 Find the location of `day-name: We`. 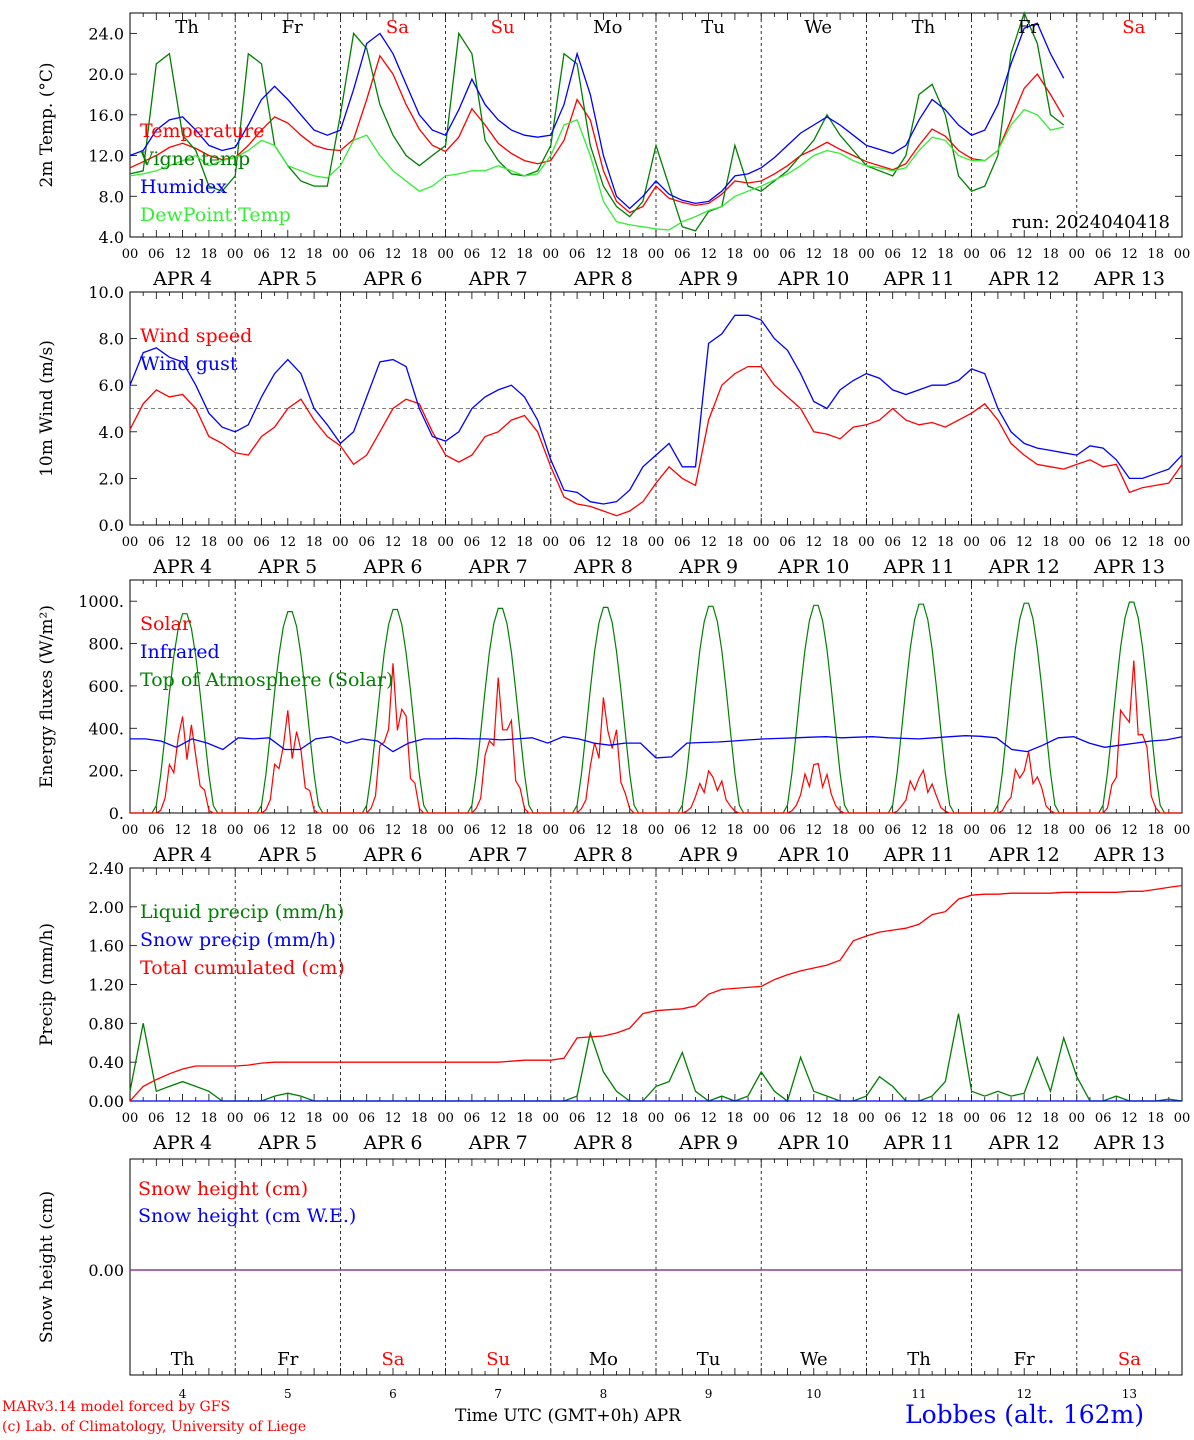

day-name: We is located at coordinates (818, 27).